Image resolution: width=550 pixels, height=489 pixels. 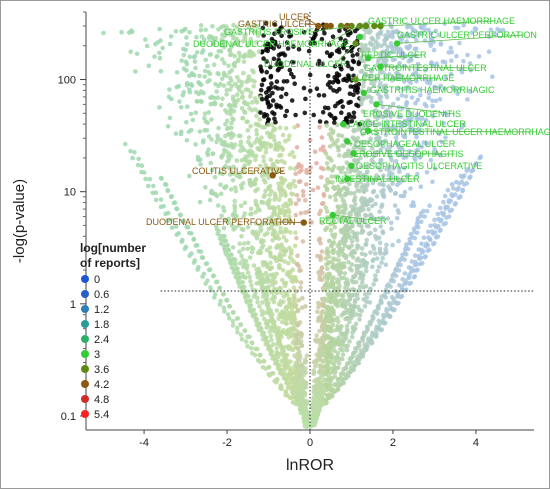 I want to click on leader-line, so click(x=278, y=173).